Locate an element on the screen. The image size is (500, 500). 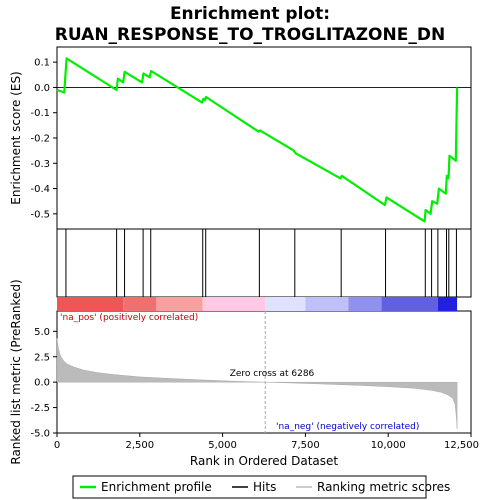
metric-y-tick-label: -2.5 is located at coordinates (40, 408).